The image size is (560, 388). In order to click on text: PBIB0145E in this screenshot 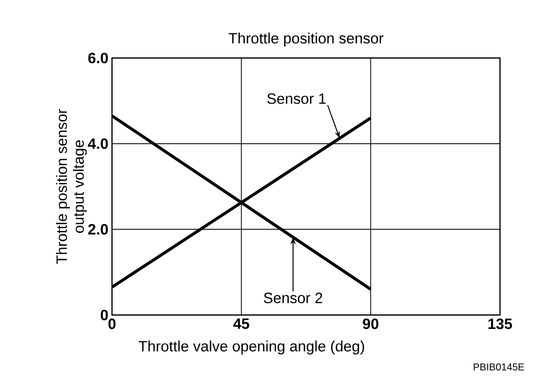, I will do `click(499, 366)`.